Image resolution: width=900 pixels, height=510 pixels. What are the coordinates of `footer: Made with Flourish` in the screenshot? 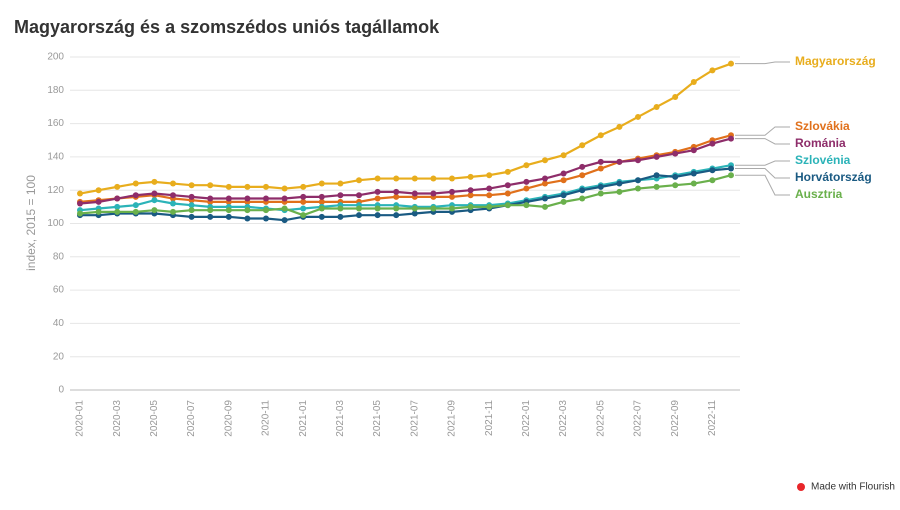 It's located at (853, 487).